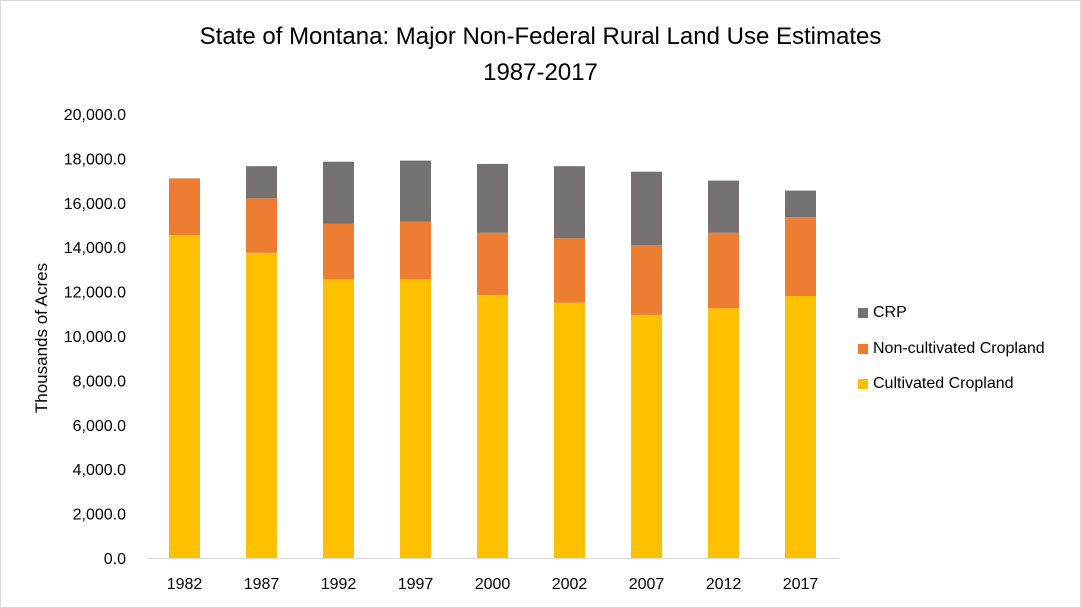 The height and width of the screenshot is (608, 1081). Describe the element at coordinates (185, 584) in the screenshot. I see `x-tick-label: 1982` at that location.